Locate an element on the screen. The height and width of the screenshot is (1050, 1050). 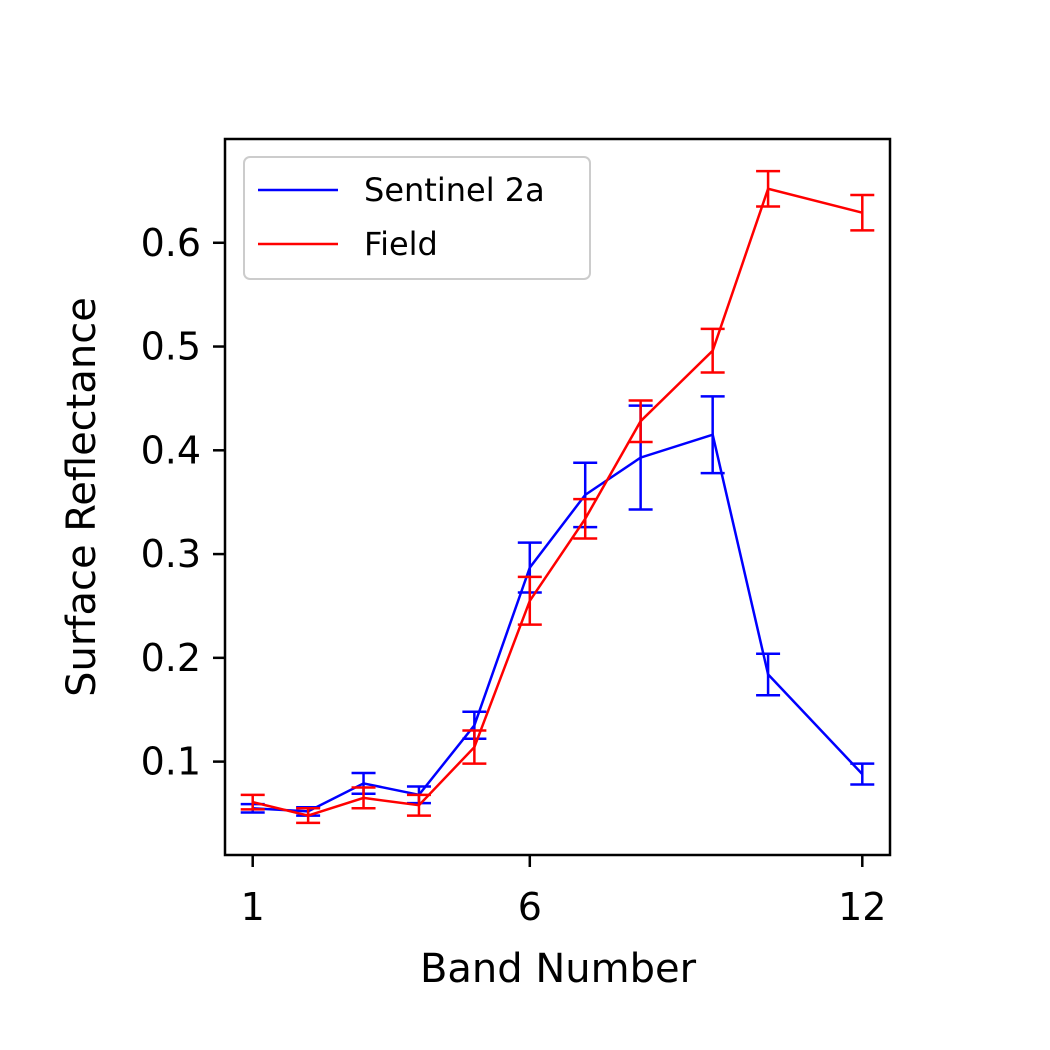
y-tick-label: 0.1 is located at coordinates (171, 762).